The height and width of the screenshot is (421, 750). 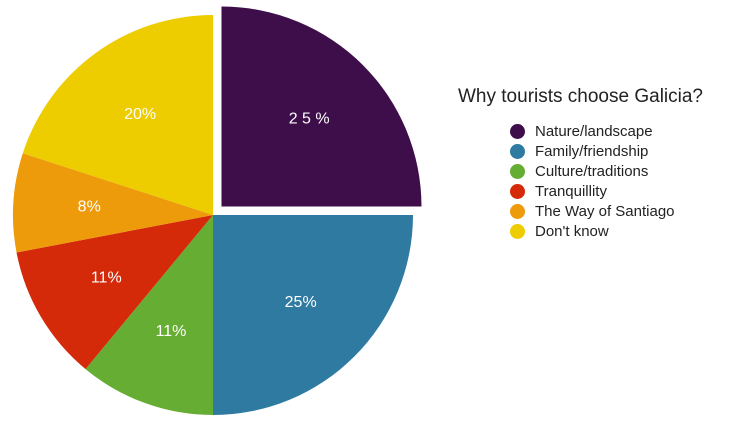 I want to click on legend-item-nature-landscape: Nature/landscape, so click(x=606, y=131).